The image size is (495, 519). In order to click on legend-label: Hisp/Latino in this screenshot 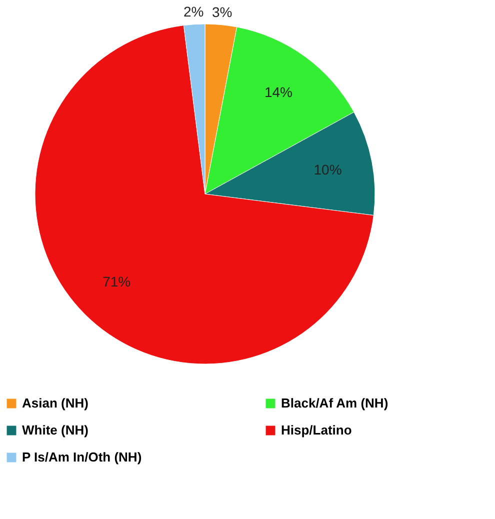, I will do `click(316, 430)`.